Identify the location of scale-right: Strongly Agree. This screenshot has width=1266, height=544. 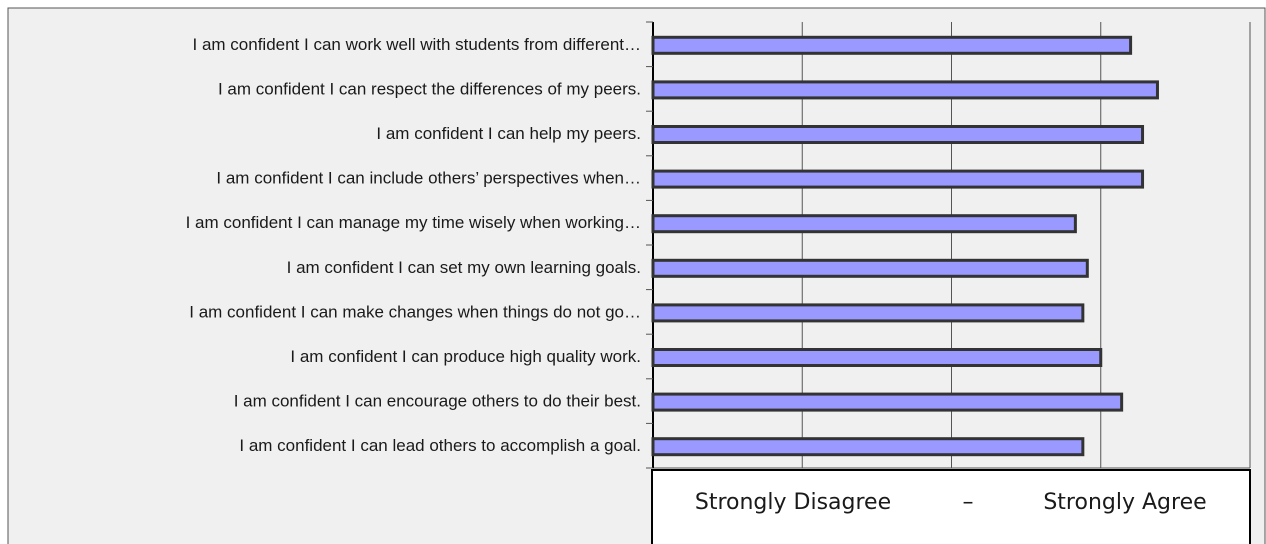
(1124, 502).